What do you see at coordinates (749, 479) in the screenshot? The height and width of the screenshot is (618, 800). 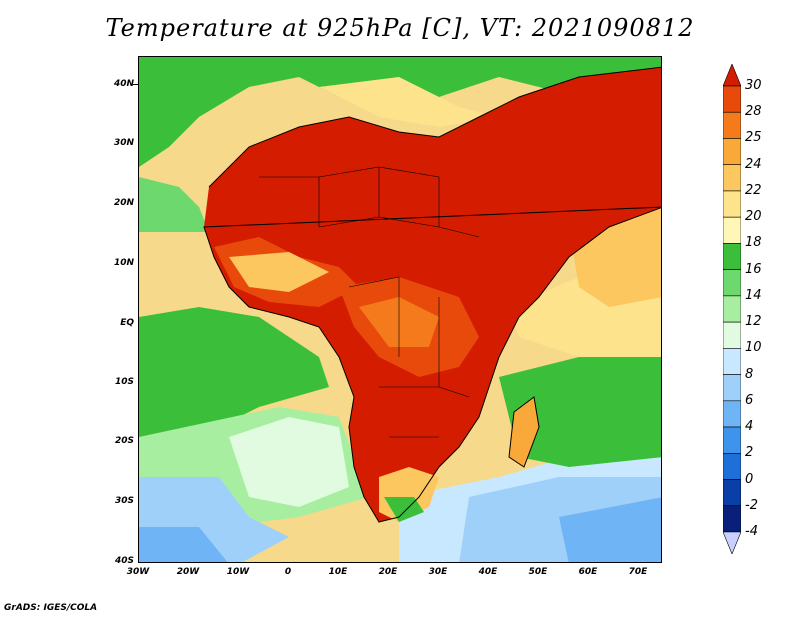 I see `colorbar-level-label: 0` at bounding box center [749, 479].